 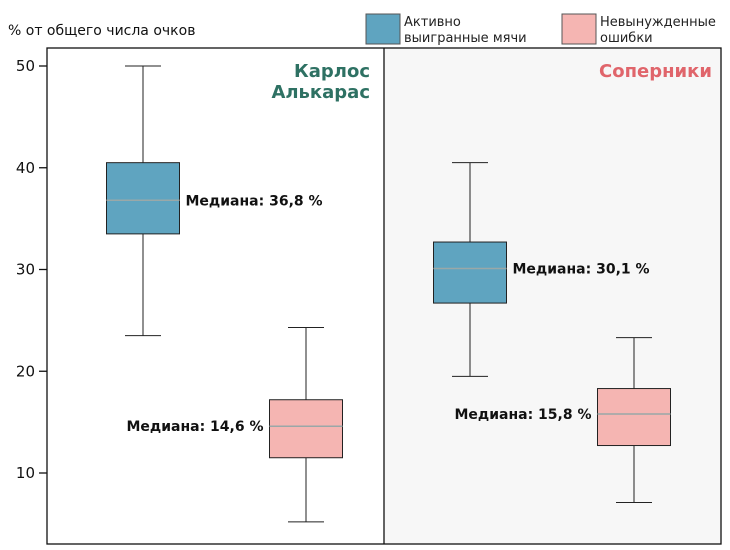 I want to click on box-winners-opponents: Медиана: 30,1 %, so click(x=541, y=269).